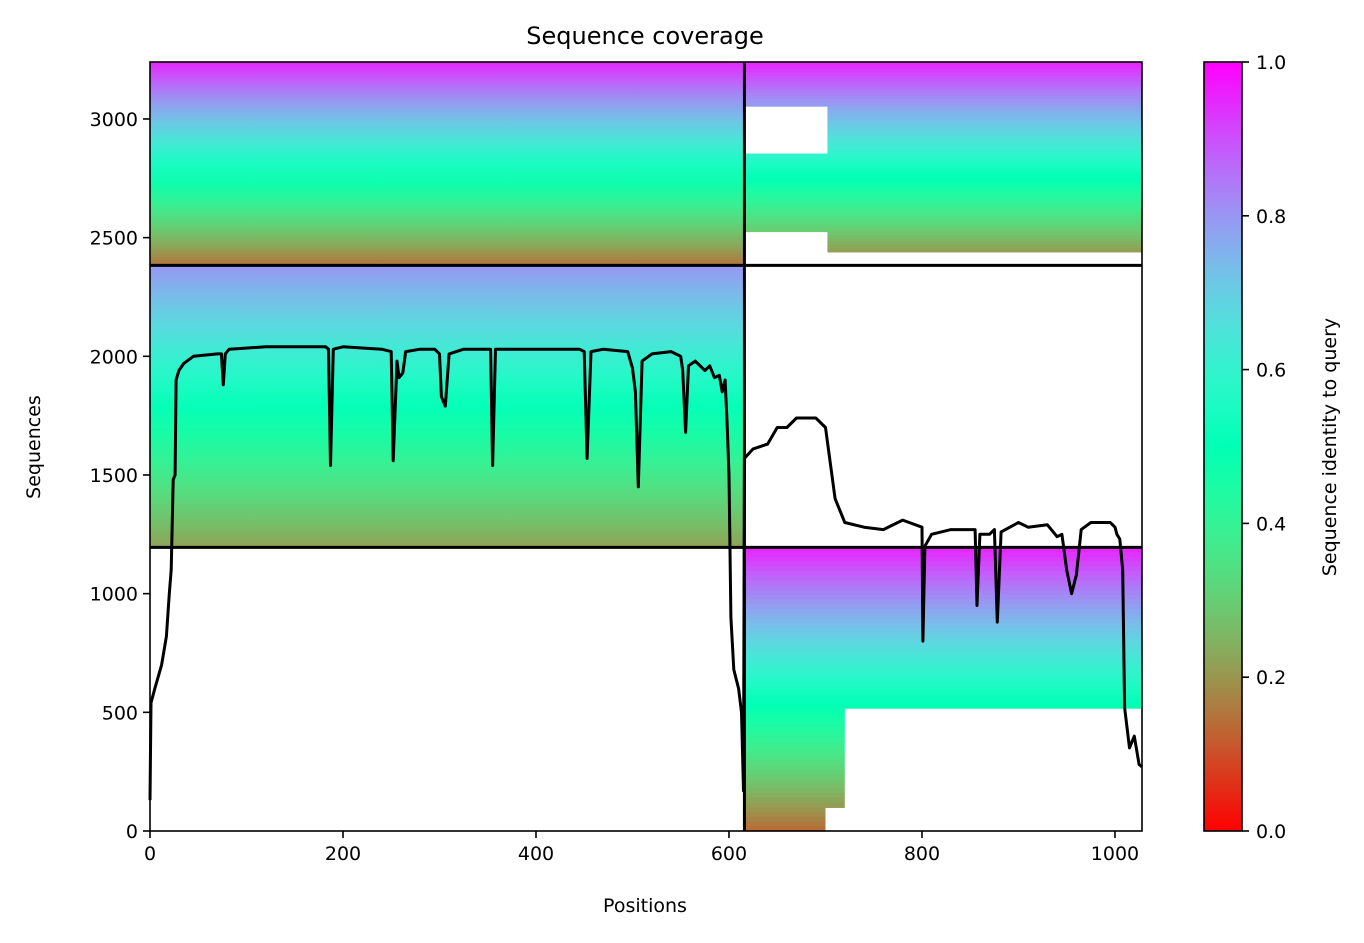 This screenshot has width=1364, height=943. I want to click on y-tick-label: 2500, so click(114, 239).